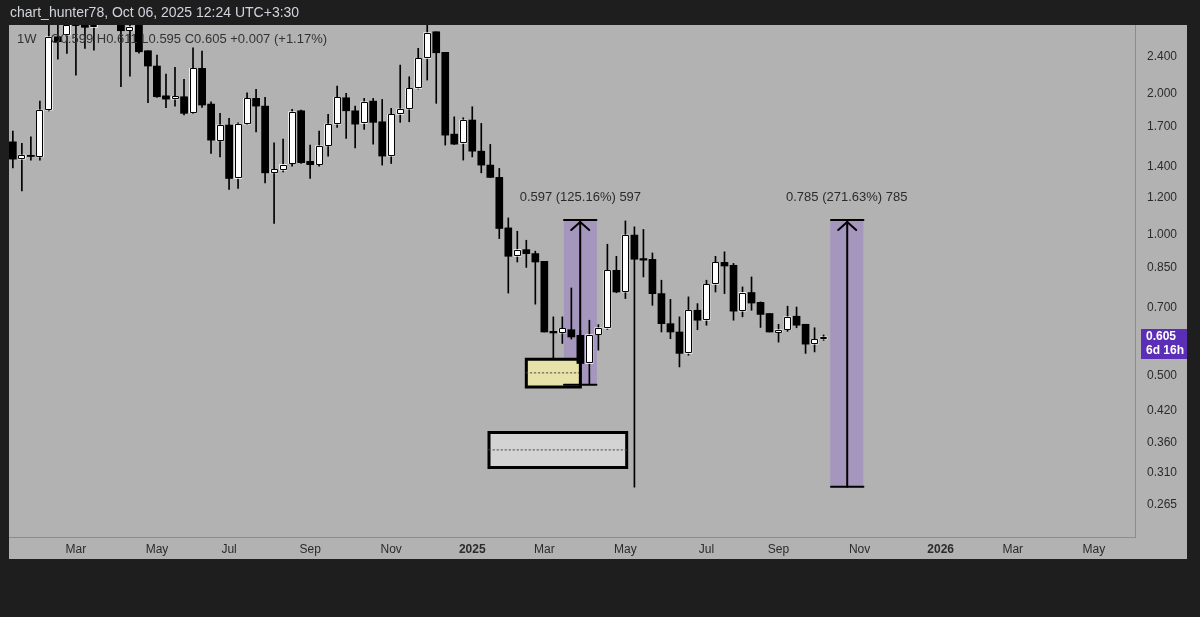 This screenshot has height=617, width=1200. I want to click on annotation: 0.597 (125.16%) 597, so click(580, 196).